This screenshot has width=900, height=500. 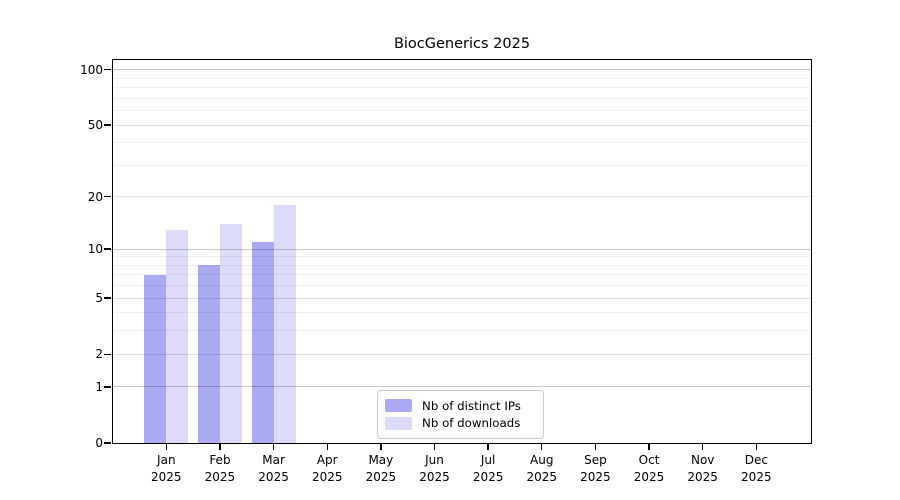 I want to click on x-tick-label-aug: Aug 2025, so click(x=542, y=468).